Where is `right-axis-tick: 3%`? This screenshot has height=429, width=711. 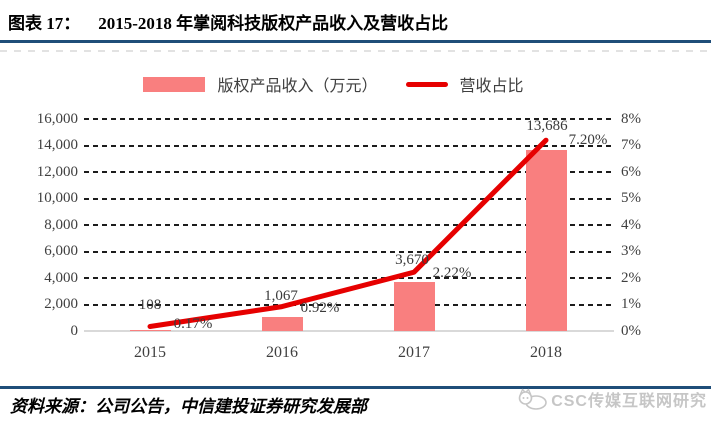
right-axis-tick: 3% is located at coordinates (631, 251).